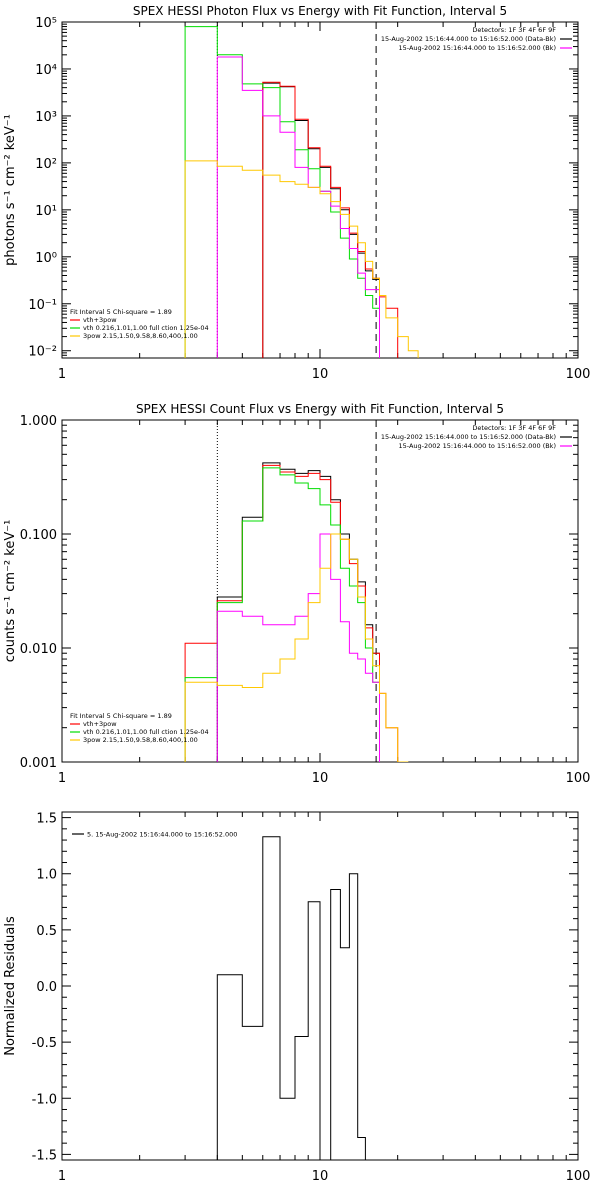 Image resolution: width=600 pixels, height=1200 pixels. What do you see at coordinates (46, 117) in the screenshot?
I see `y-tick-label: 10³` at bounding box center [46, 117].